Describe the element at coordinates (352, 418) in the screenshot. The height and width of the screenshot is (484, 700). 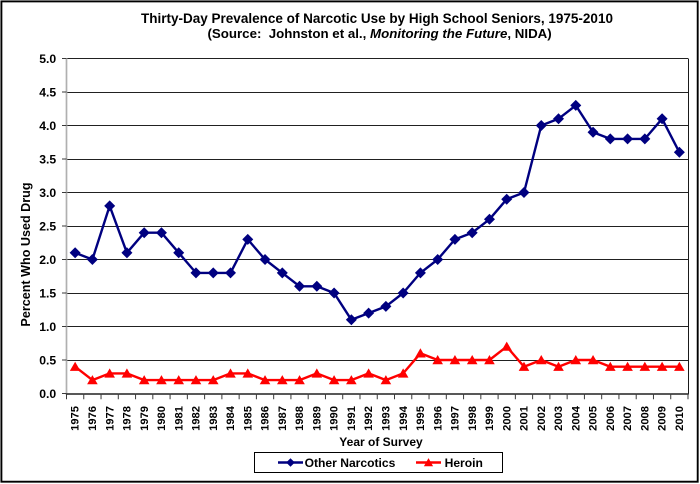
I see `svg-text: 1991` at that location.